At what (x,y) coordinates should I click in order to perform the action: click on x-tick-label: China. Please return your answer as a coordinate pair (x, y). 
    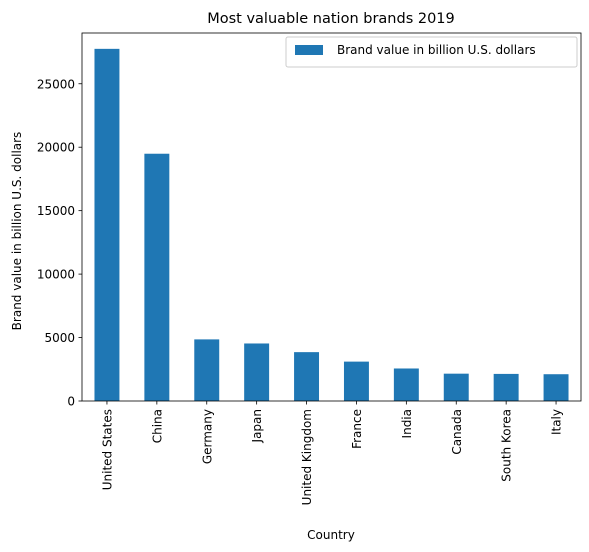
    Looking at the image, I should click on (157, 426).